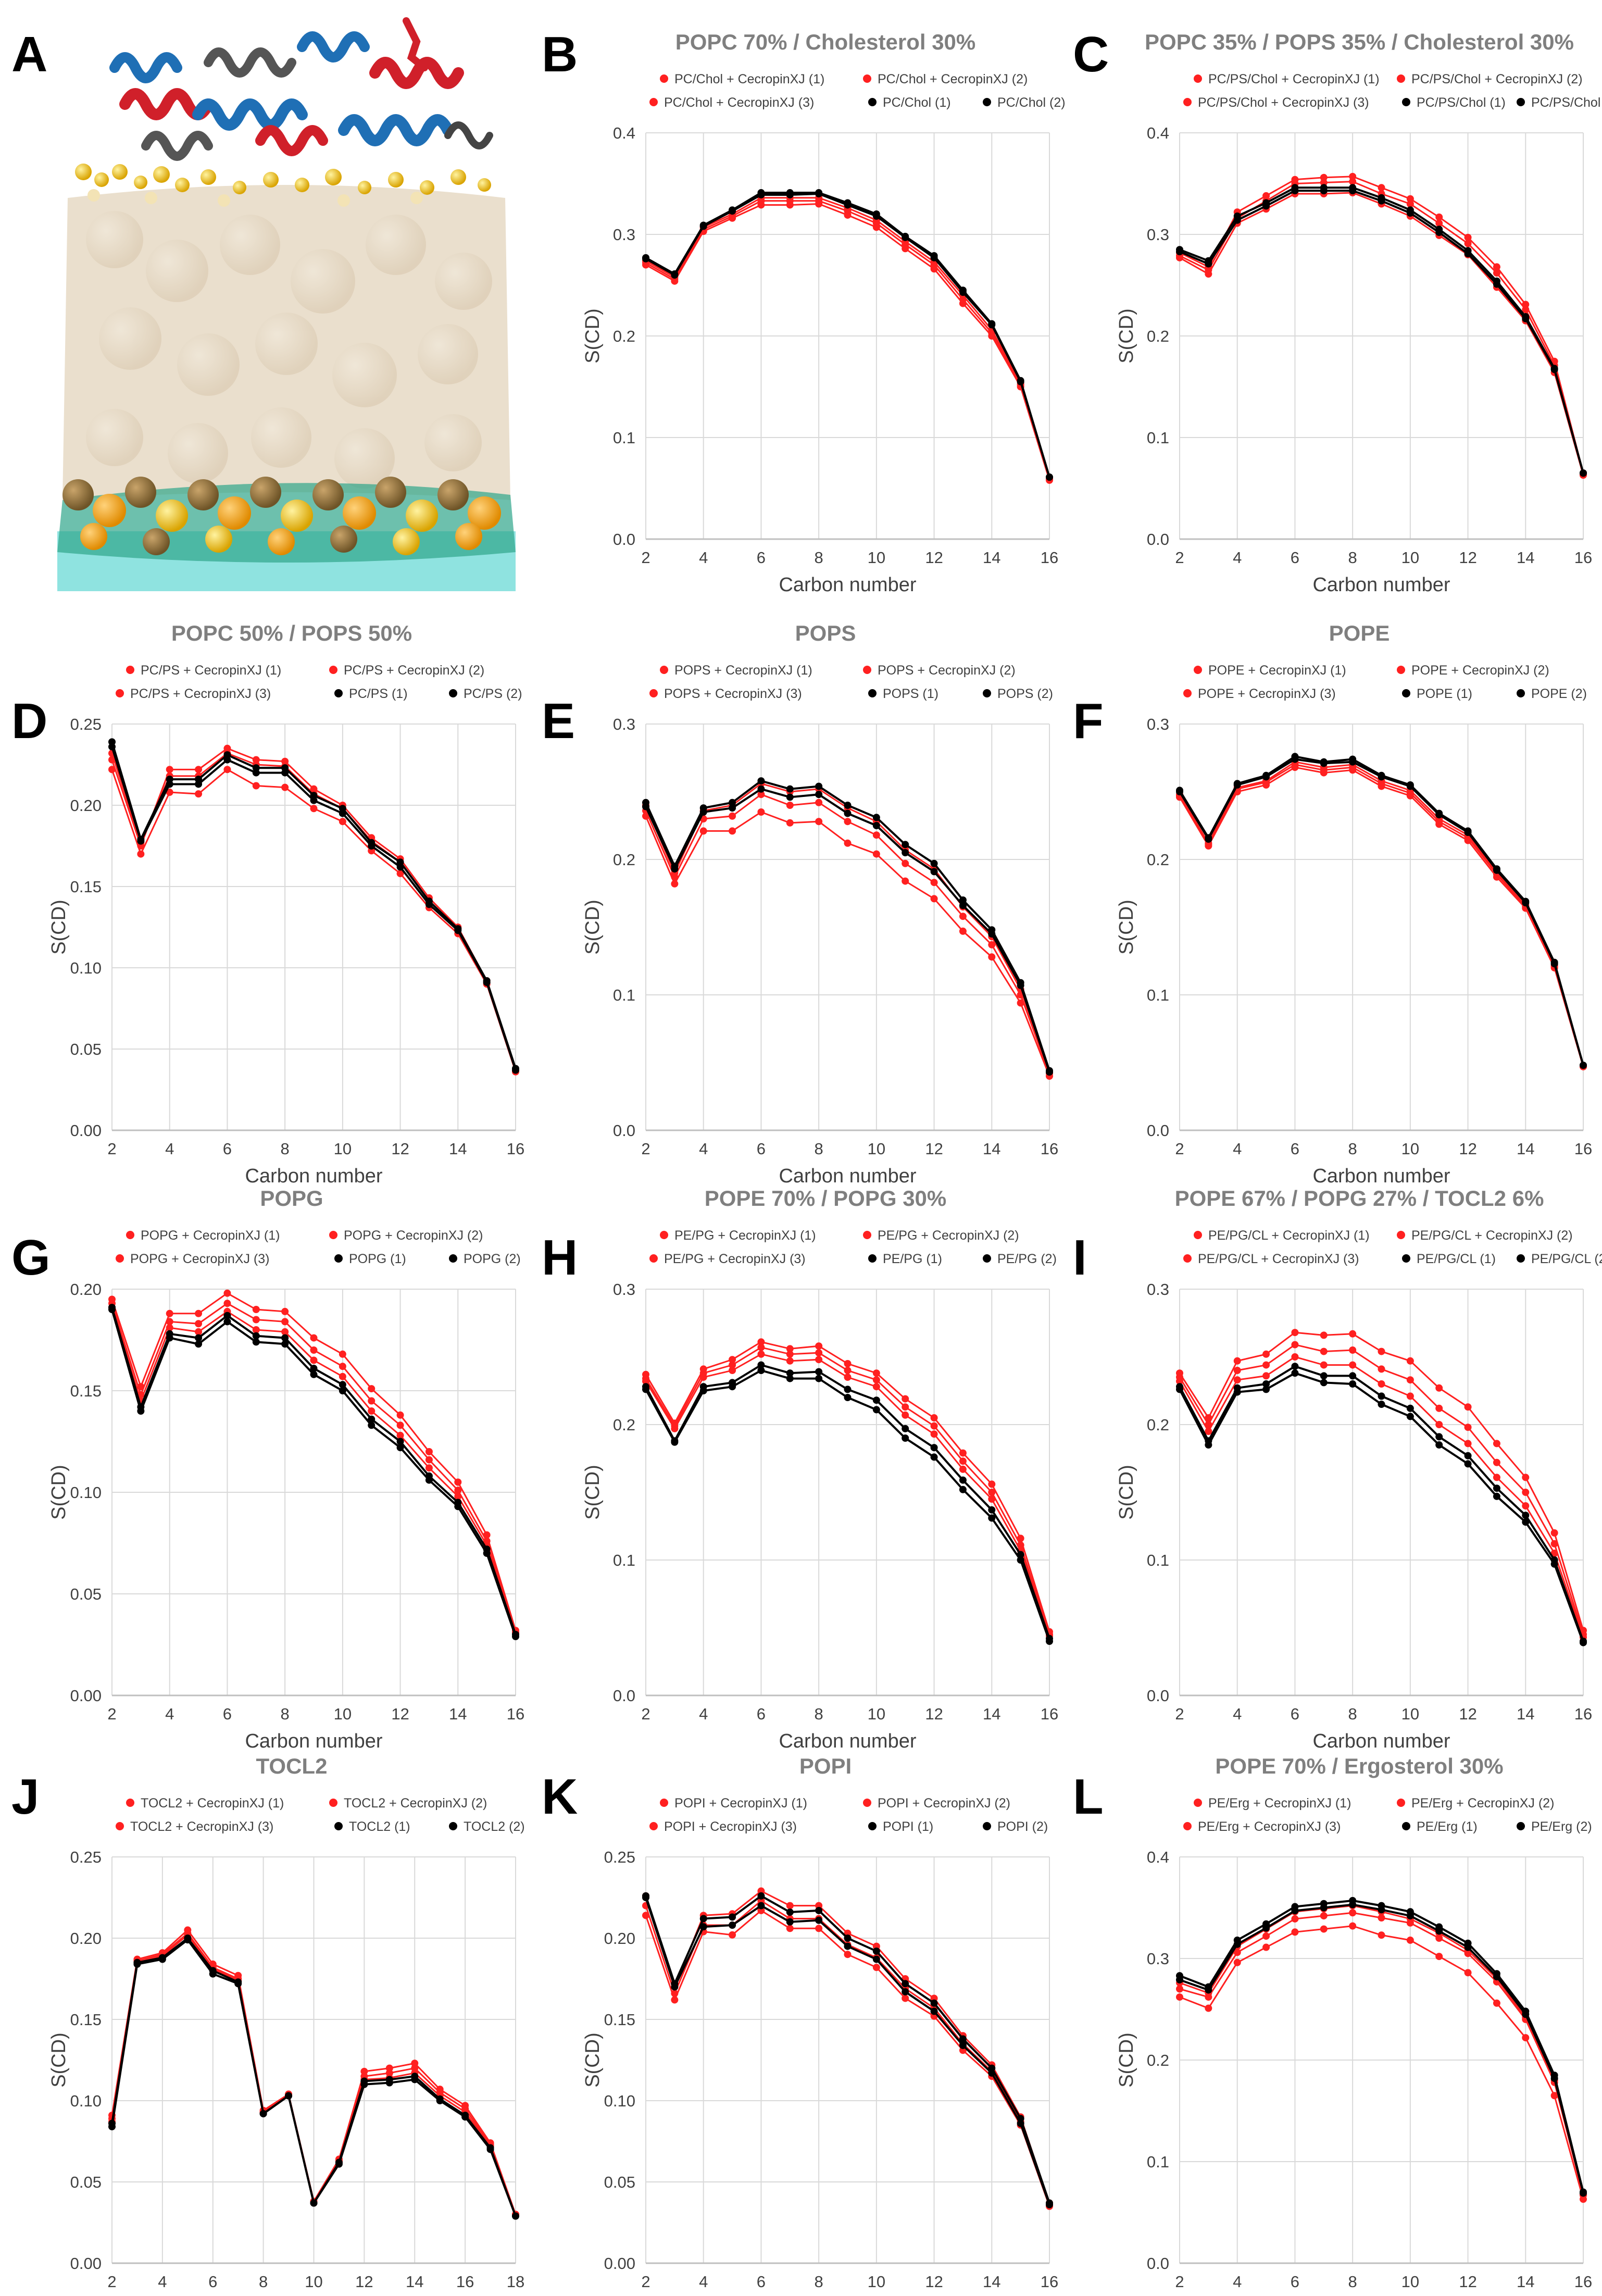  What do you see at coordinates (944, 1803) in the screenshot?
I see `legend-label: POPI + CecropinXJ (2)` at bounding box center [944, 1803].